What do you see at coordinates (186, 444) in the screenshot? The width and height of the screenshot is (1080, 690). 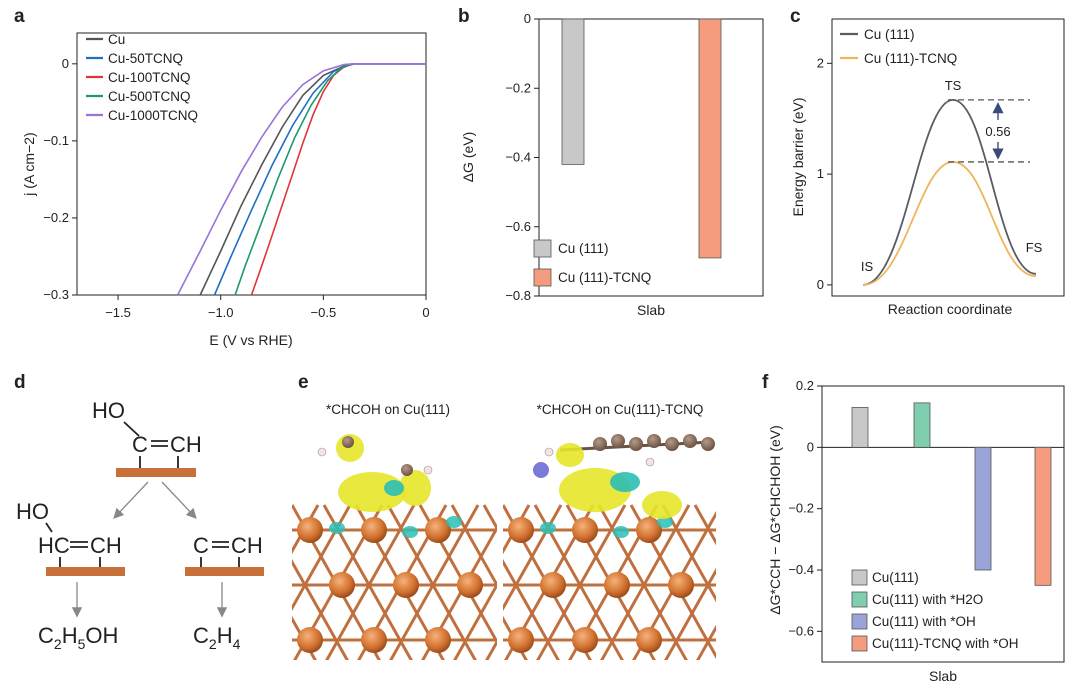 I see `chem-top-ch: CH` at bounding box center [186, 444].